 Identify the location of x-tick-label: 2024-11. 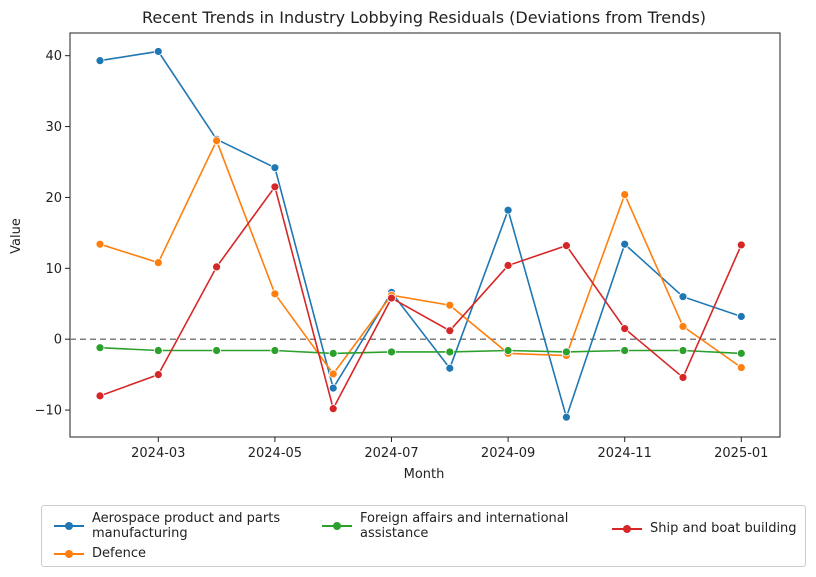
(625, 453).